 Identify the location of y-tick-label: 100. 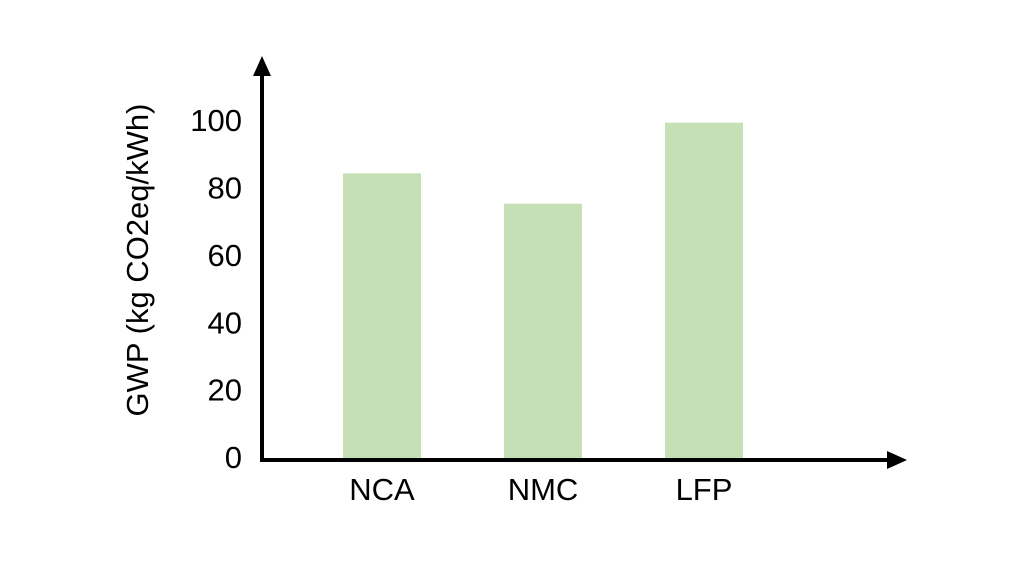
(216, 120).